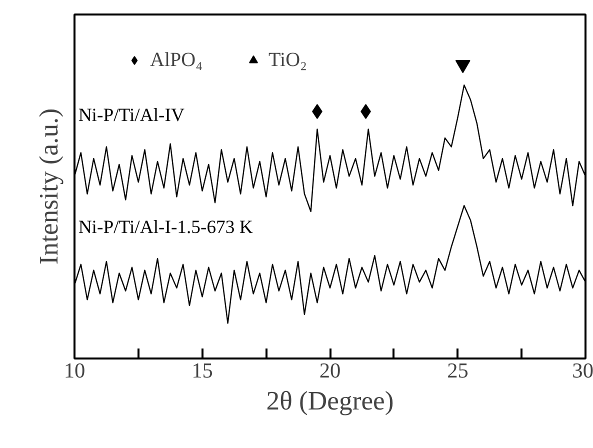 Image resolution: width=593 pixels, height=448 pixels. I want to click on series-label: Ni-P/Ti/Al-IV, so click(131, 115).